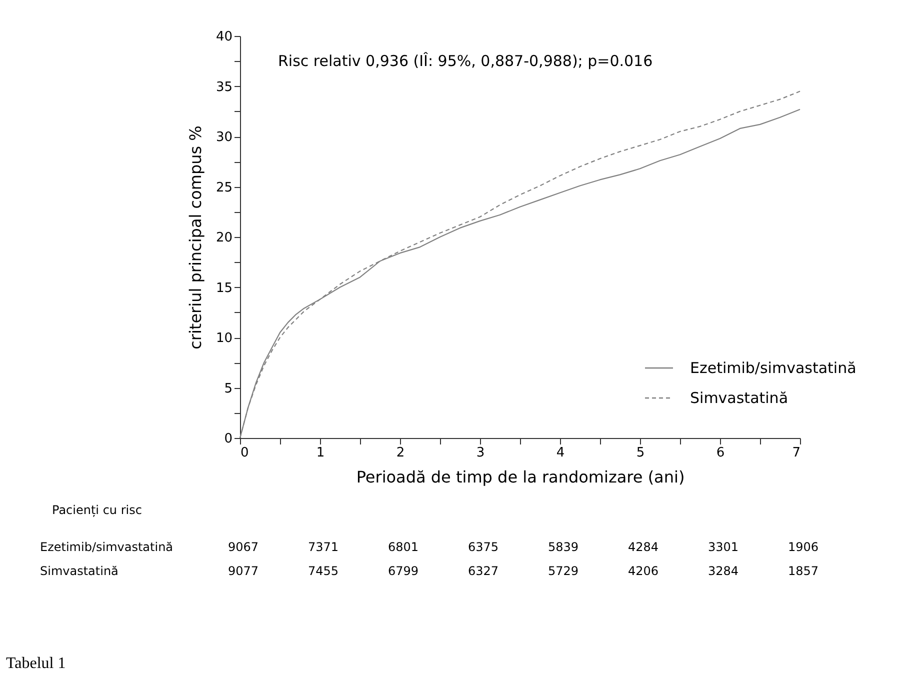 This screenshot has height=679, width=920. I want to click on text: 4284, so click(643, 547).